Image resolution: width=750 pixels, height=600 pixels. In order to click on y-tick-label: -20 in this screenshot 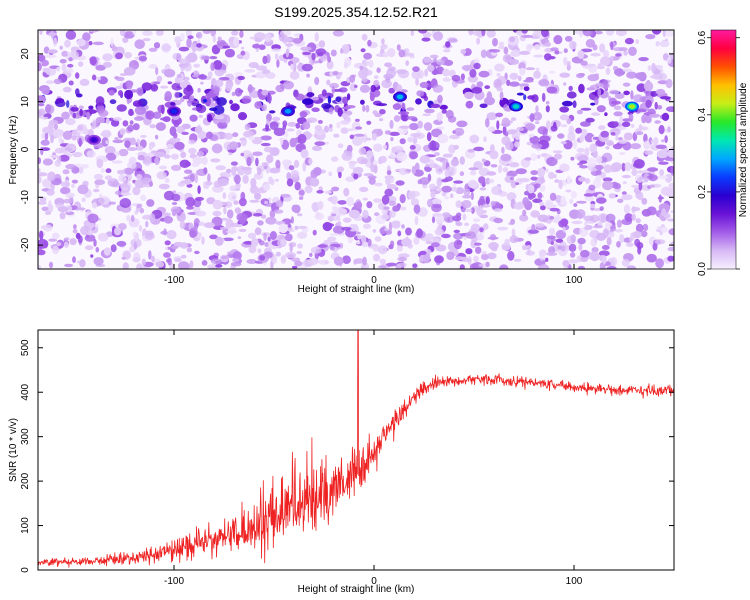, I will do `click(25, 244)`.